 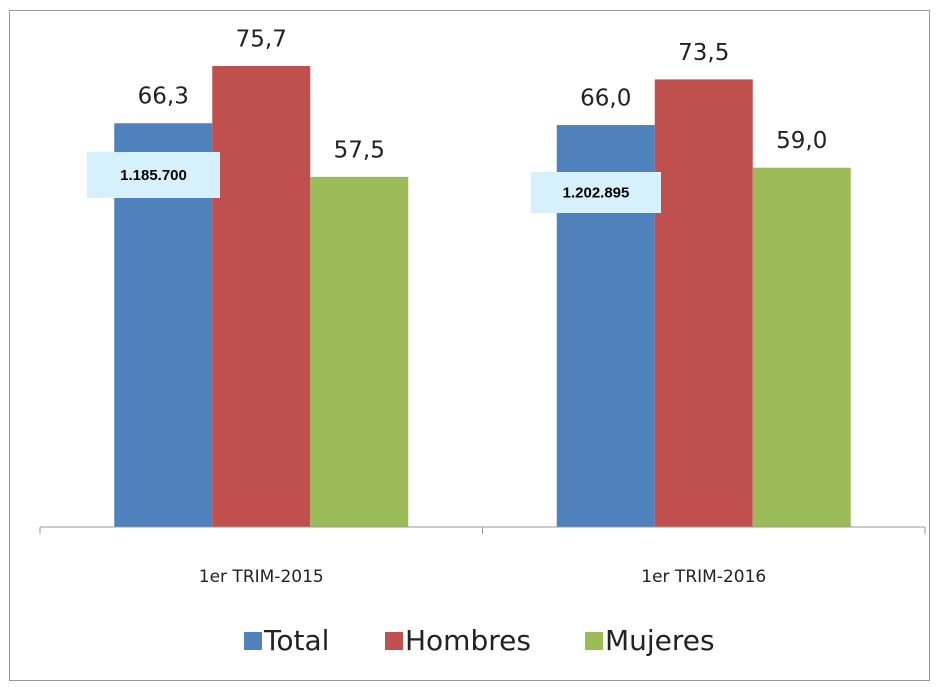 I want to click on data-label: 73,5, so click(x=703, y=53).